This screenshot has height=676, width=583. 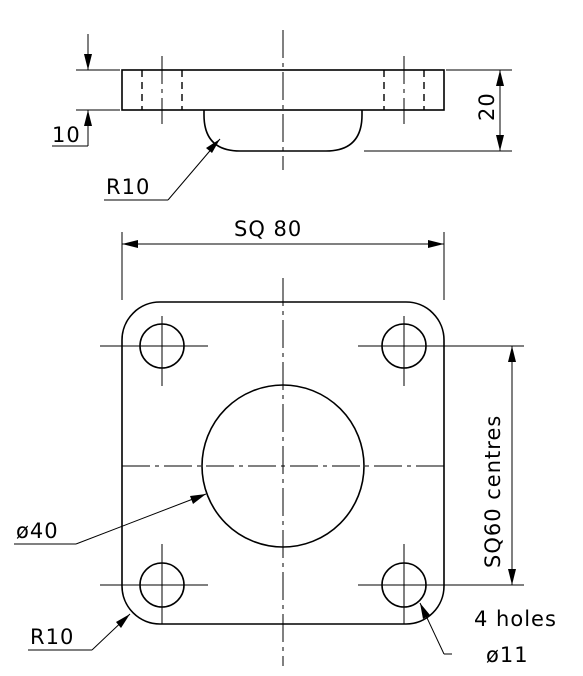 What do you see at coordinates (515, 619) in the screenshot?
I see `holes-count-label: 4 holes` at bounding box center [515, 619].